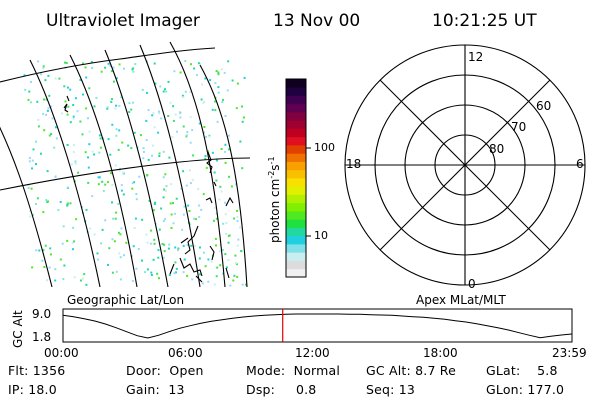 The image size is (600, 400). I want to click on info-glat: GLat: 5.8, so click(522, 370).